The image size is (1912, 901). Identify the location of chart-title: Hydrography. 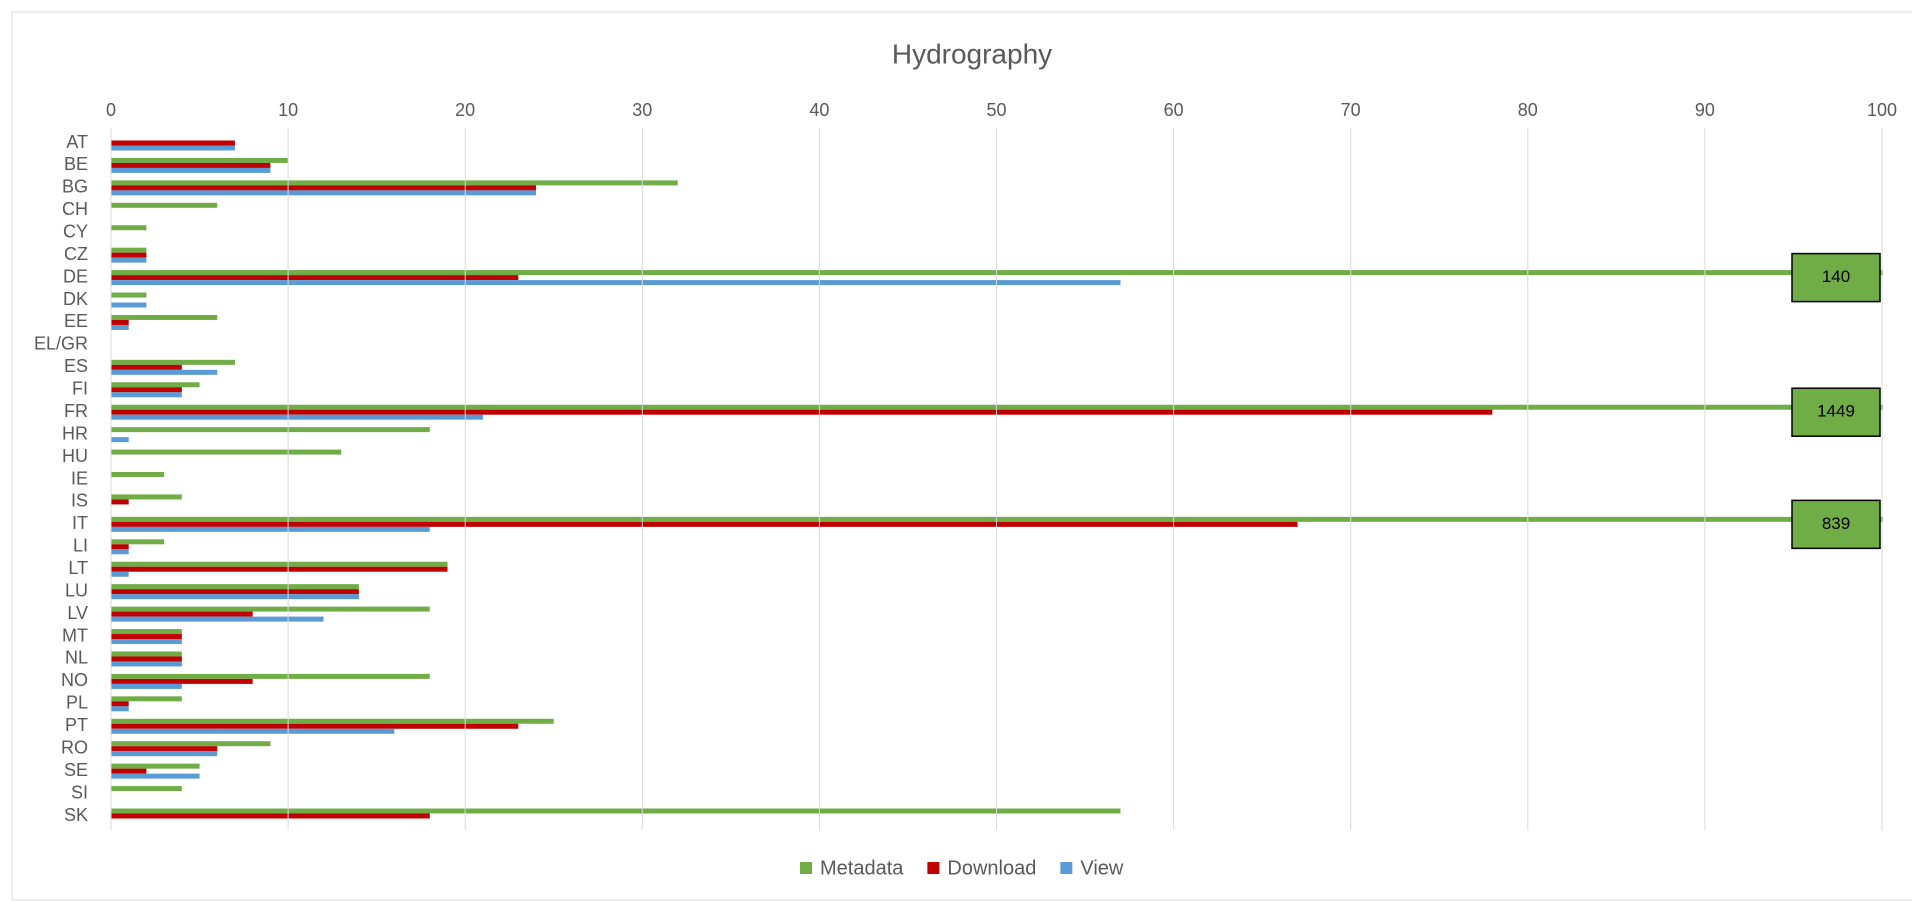
(972, 53).